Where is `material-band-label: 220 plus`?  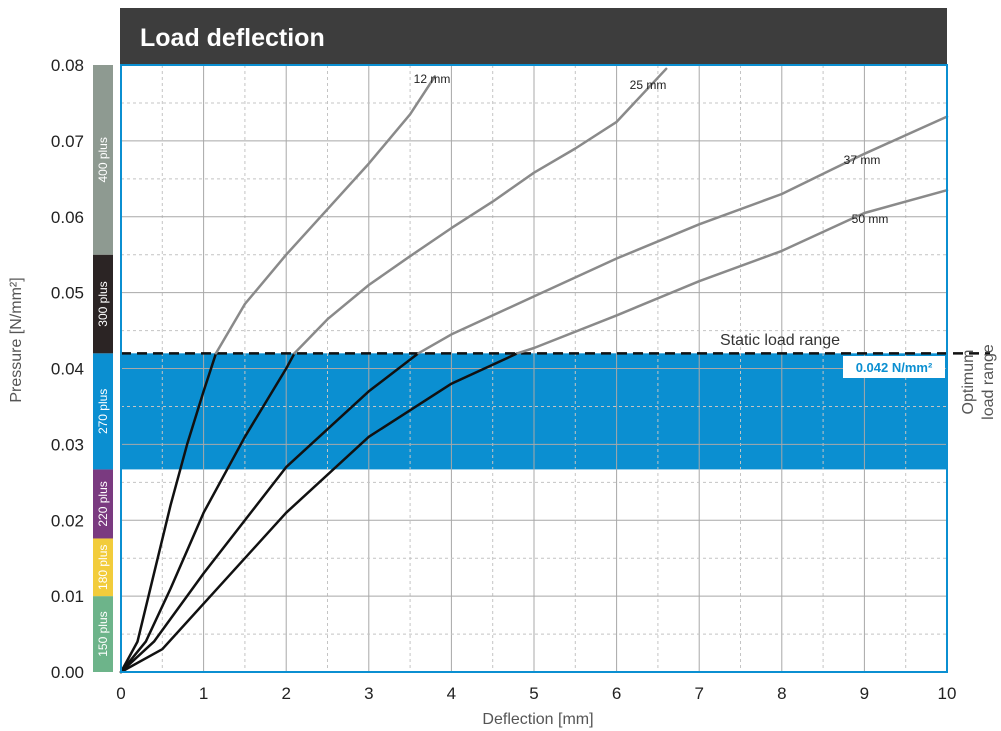
material-band-label: 220 plus is located at coordinates (103, 503).